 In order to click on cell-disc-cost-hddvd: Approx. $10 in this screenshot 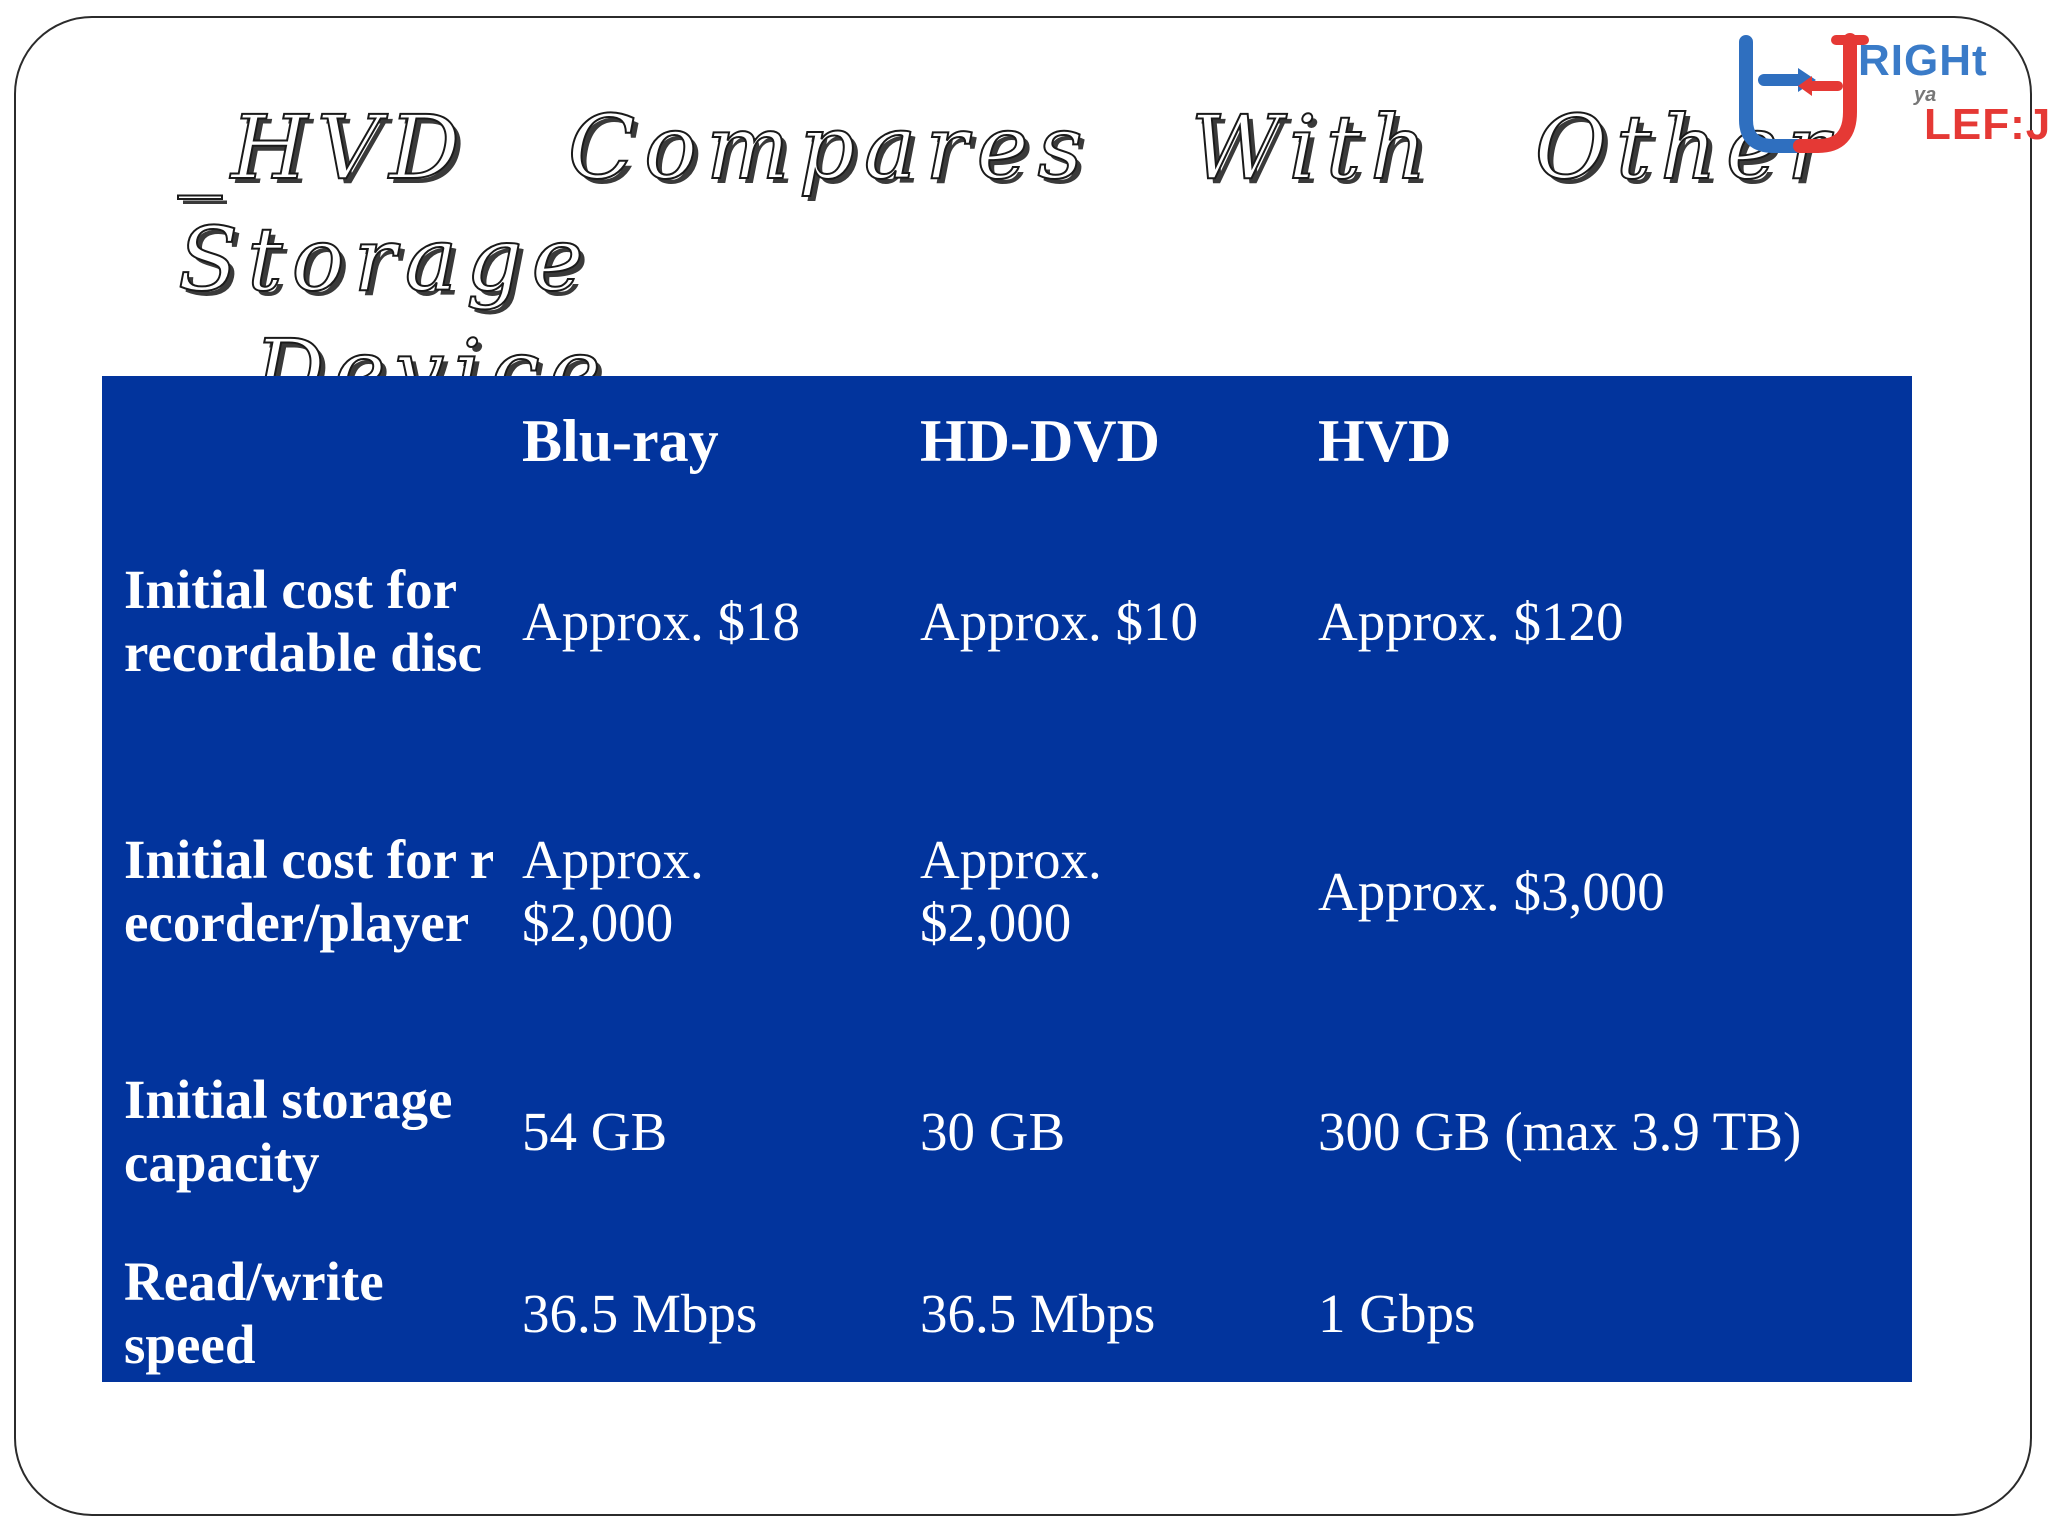, I will do `click(1059, 621)`.